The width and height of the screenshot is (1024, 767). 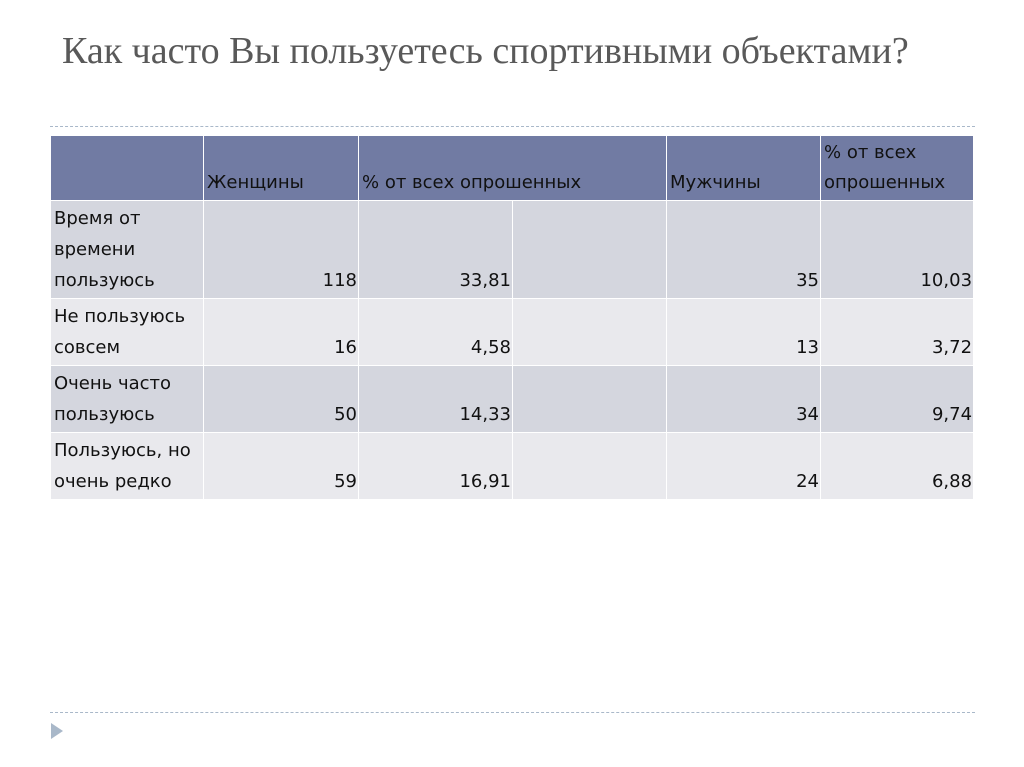 What do you see at coordinates (127, 332) in the screenshot?
I see `row-label: Не пользуюсь совсем` at bounding box center [127, 332].